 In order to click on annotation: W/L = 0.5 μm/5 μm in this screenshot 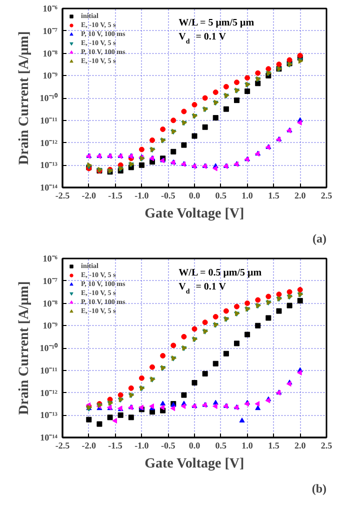, I will do `click(220, 273)`.